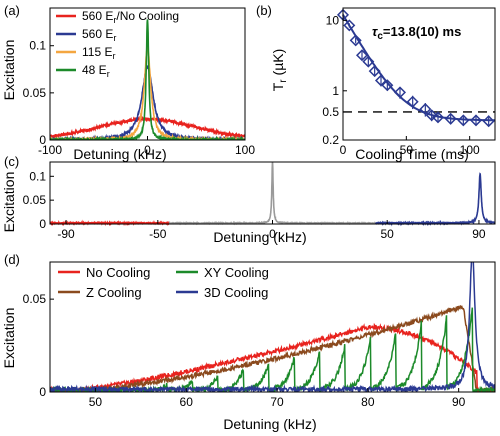  What do you see at coordinates (37, 46) in the screenshot?
I see `panel-a-ytick-label: 0.1` at bounding box center [37, 46].